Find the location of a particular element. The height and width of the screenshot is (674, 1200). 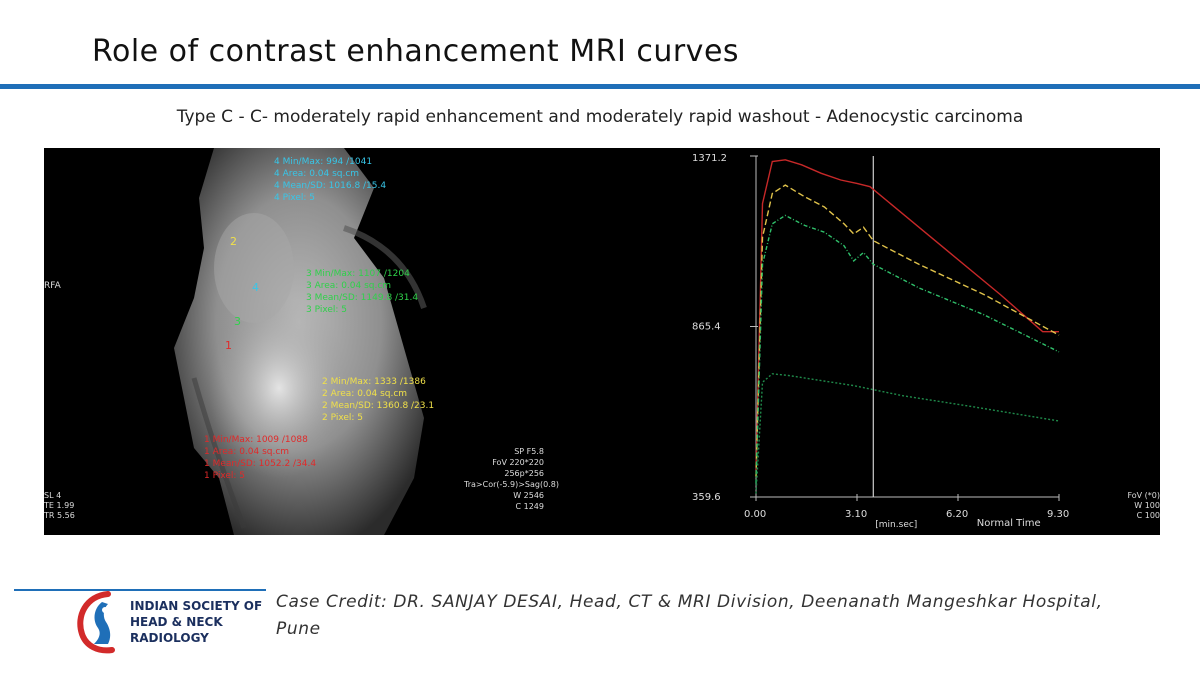

seq-sl: SL 4 is located at coordinates (53, 495).